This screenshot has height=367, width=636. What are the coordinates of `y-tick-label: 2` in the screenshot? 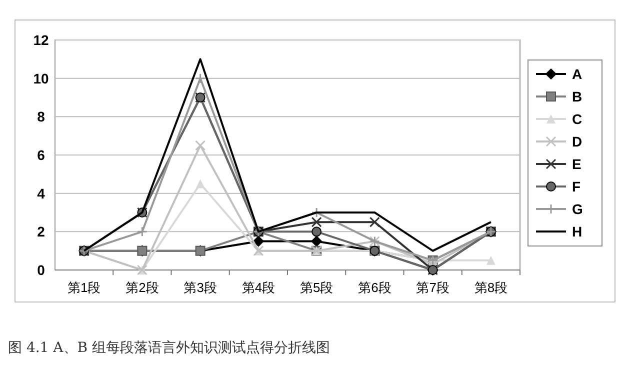 It's located at (41, 232).